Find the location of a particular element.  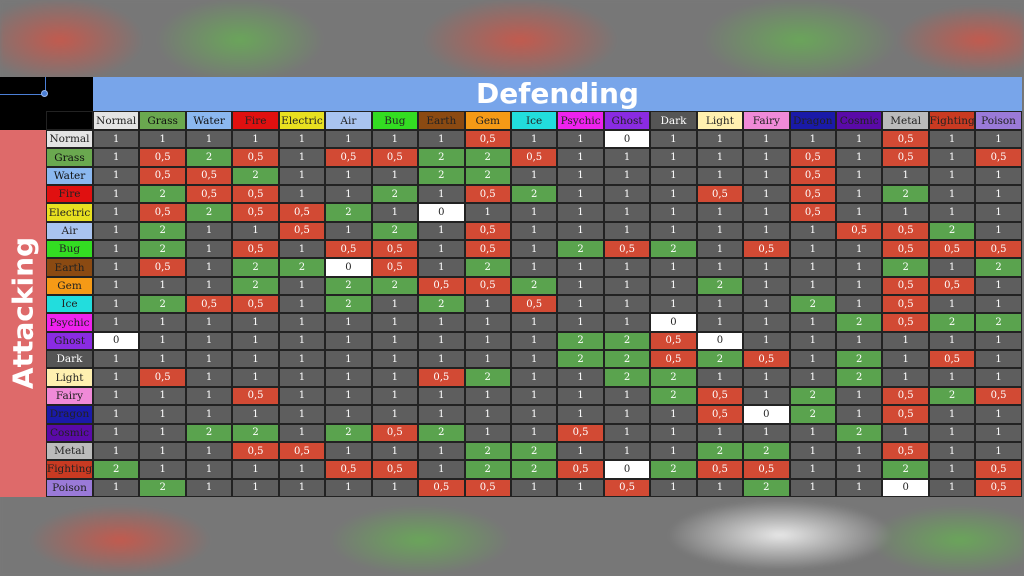

attacking-header-light: Light is located at coordinates (69, 377).